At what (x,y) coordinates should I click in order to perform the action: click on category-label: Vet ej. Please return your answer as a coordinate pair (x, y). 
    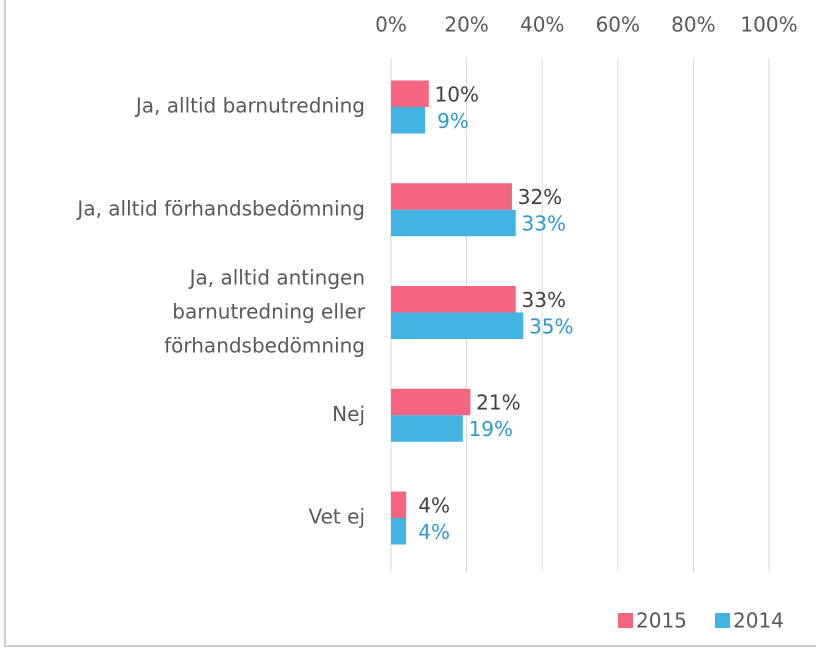
    Looking at the image, I should click on (337, 517).